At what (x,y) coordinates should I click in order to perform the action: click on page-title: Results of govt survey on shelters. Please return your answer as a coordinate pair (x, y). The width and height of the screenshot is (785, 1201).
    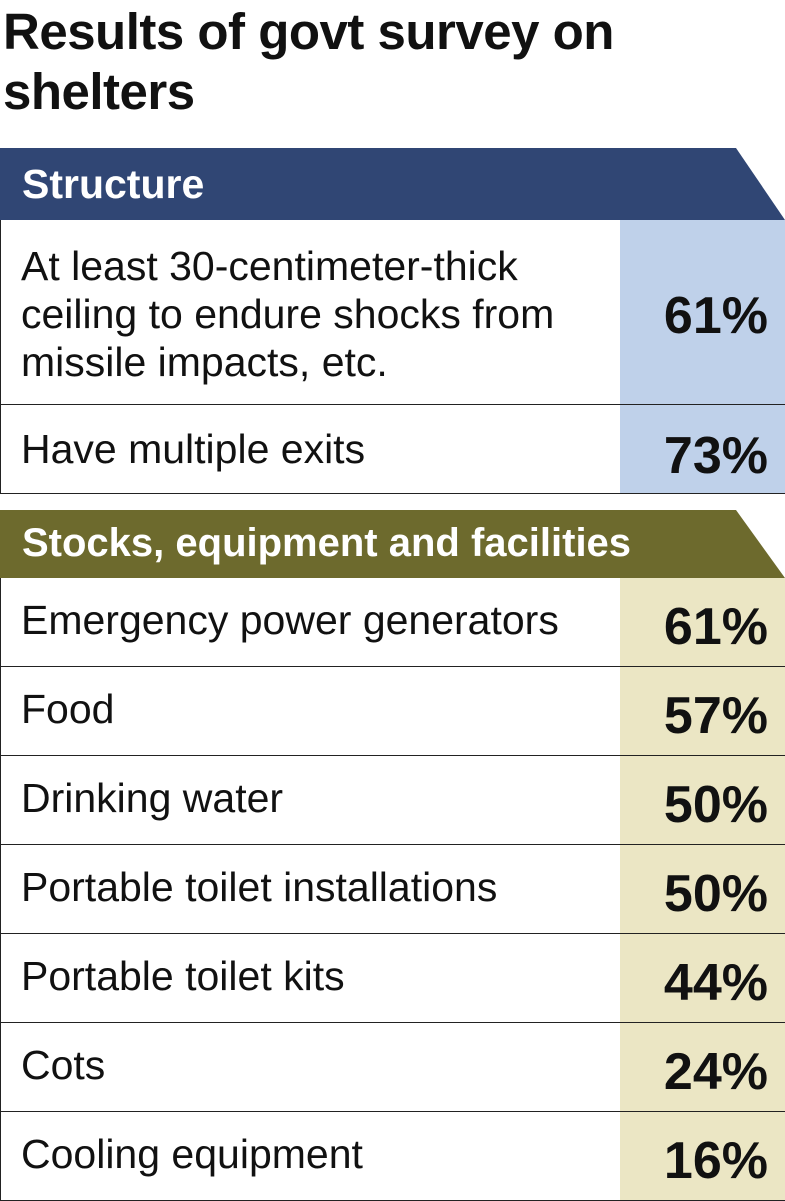
    Looking at the image, I should click on (308, 61).